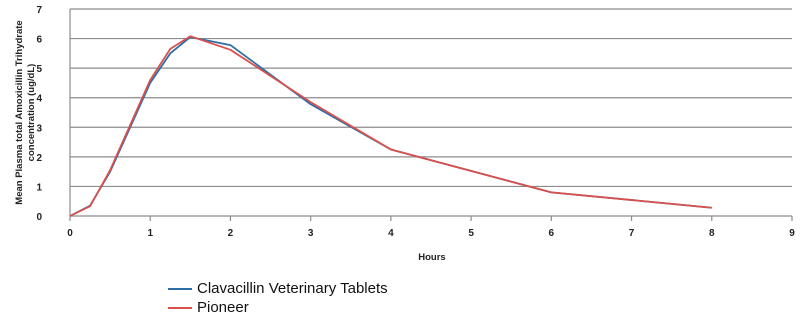 The height and width of the screenshot is (320, 805). I want to click on y-tick-label-3: 3, so click(39, 128).